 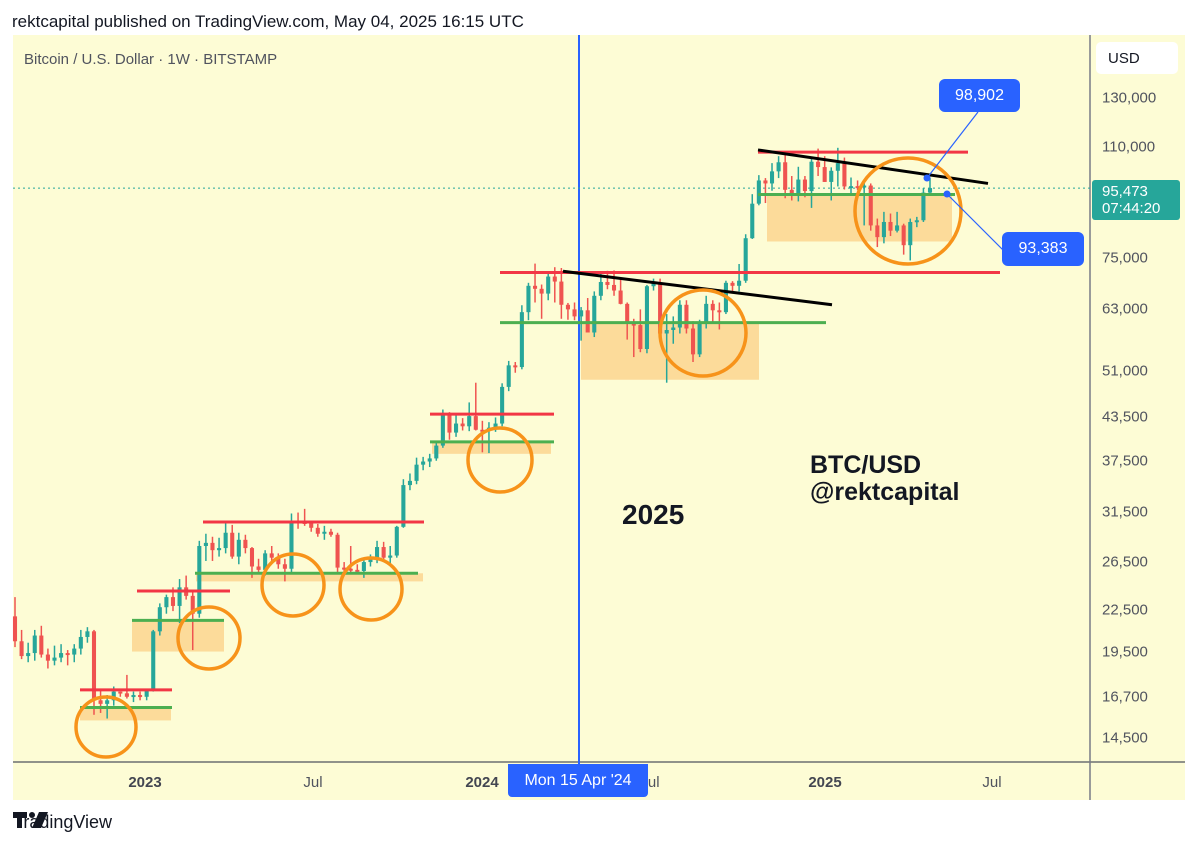 What do you see at coordinates (62, 822) in the screenshot?
I see `tradingview-logo: TradingView` at bounding box center [62, 822].